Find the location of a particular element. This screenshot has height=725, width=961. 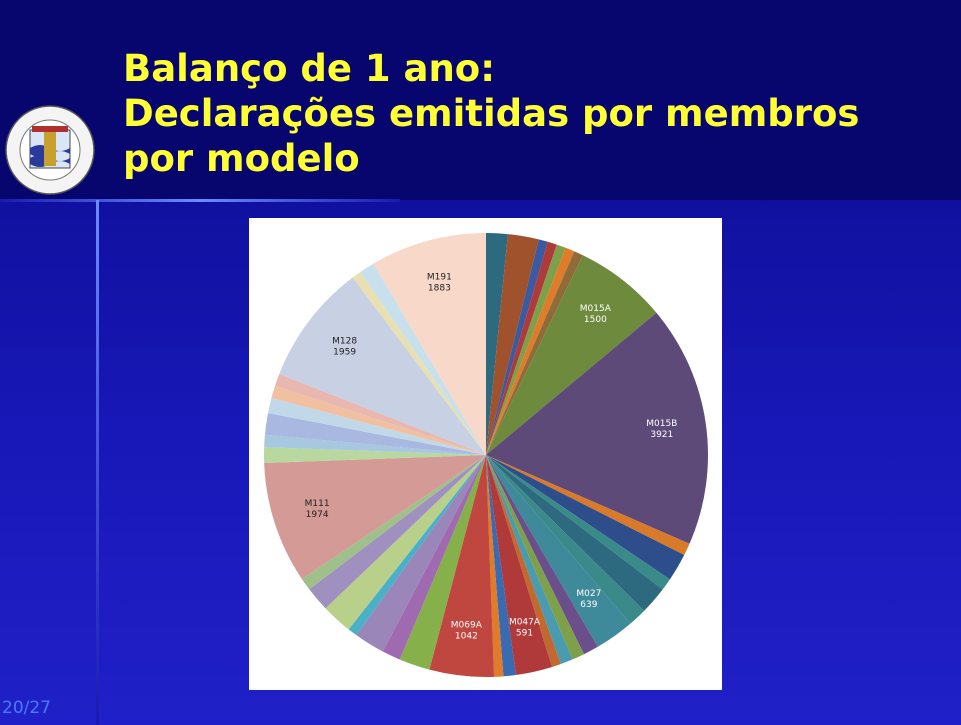

title-line: por modelo is located at coordinates (241, 158).